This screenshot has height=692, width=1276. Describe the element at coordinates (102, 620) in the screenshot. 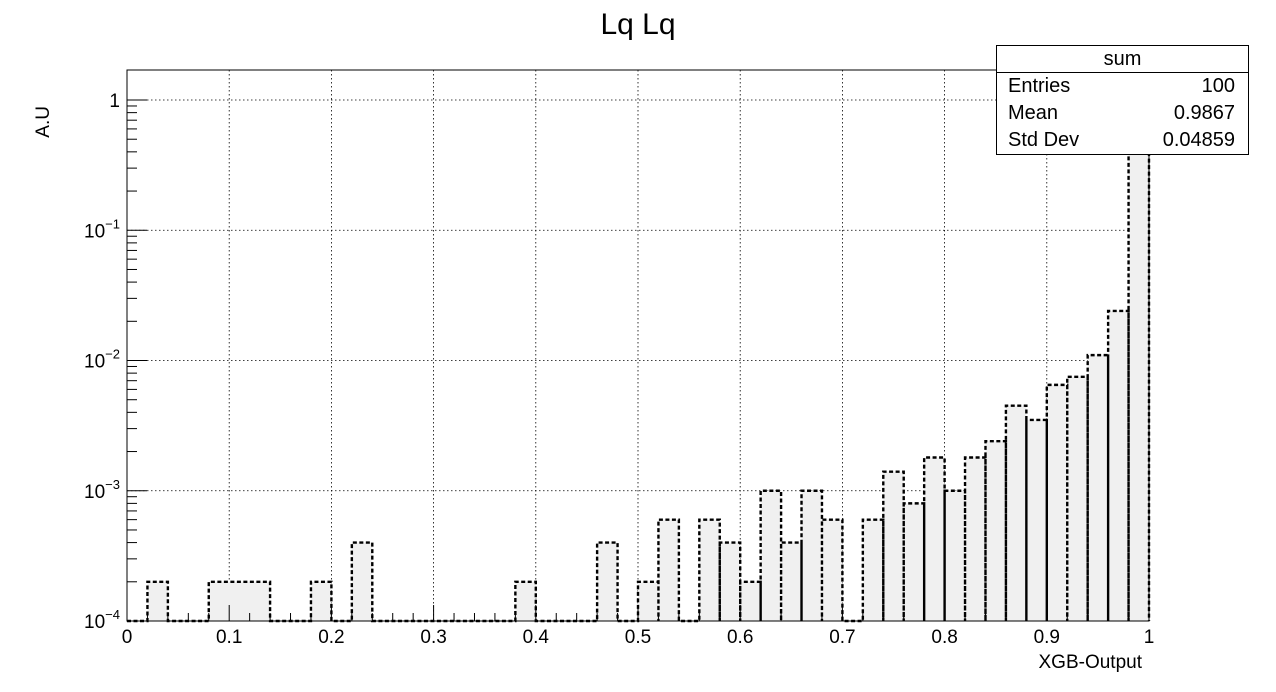

I see `y-tick-label: 10⁻⁴` at that location.